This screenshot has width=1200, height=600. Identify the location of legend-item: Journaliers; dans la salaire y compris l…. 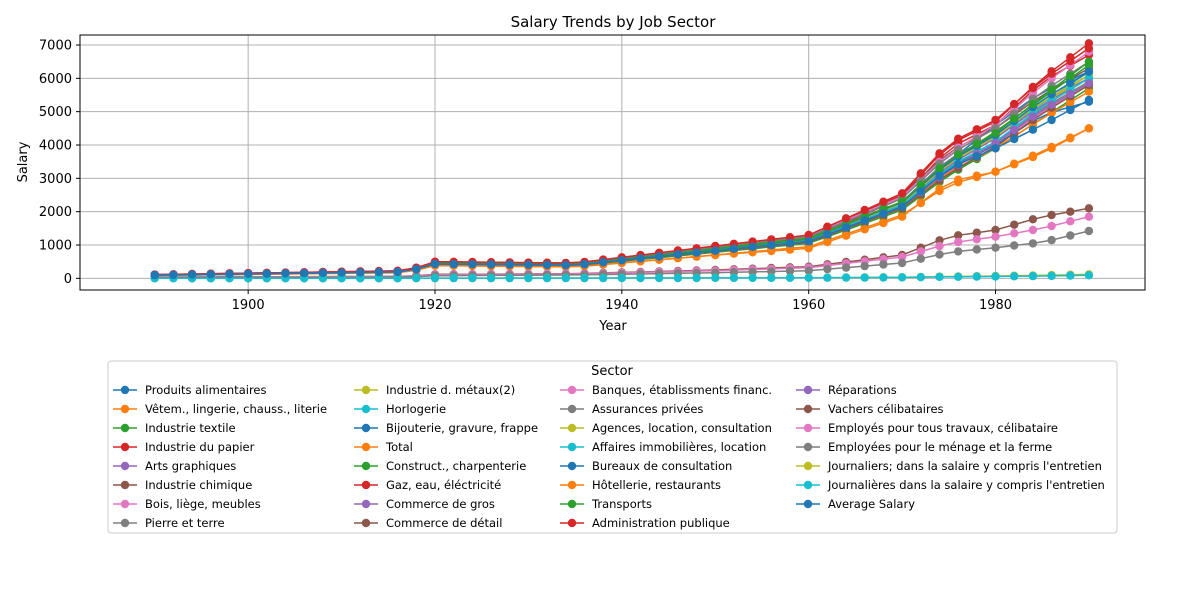
(949, 466).